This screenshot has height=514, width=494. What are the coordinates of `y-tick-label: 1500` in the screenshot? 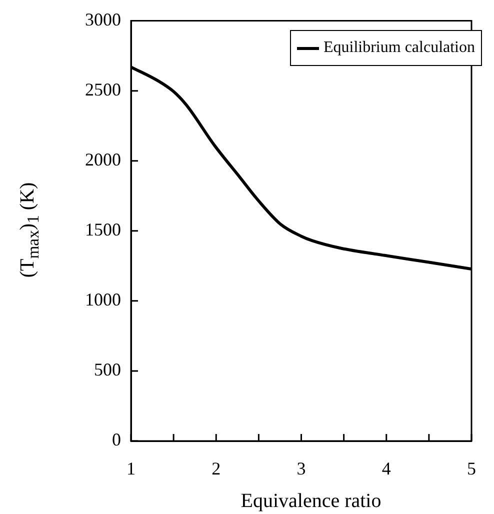 It's located at (103, 230).